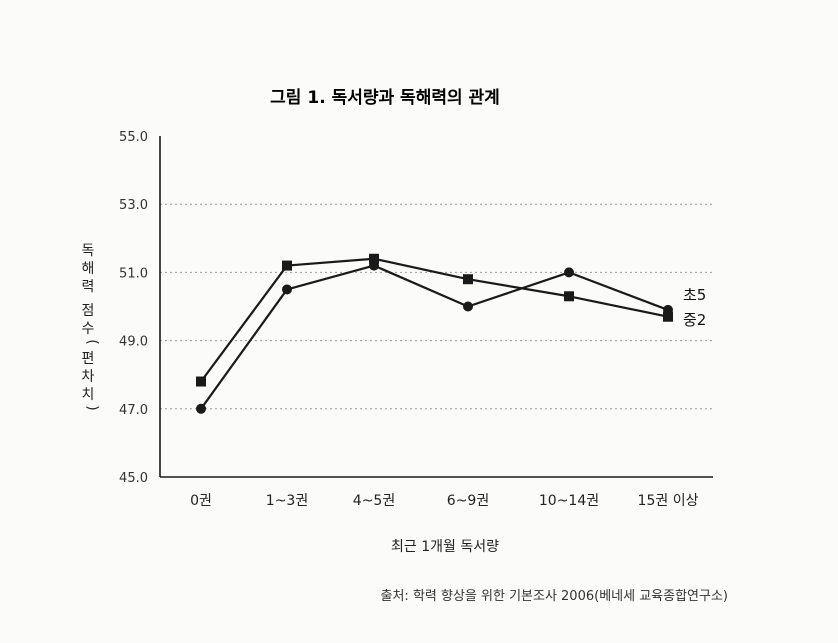  What do you see at coordinates (569, 501) in the screenshot?
I see `x-tick-label: 10~14권` at bounding box center [569, 501].